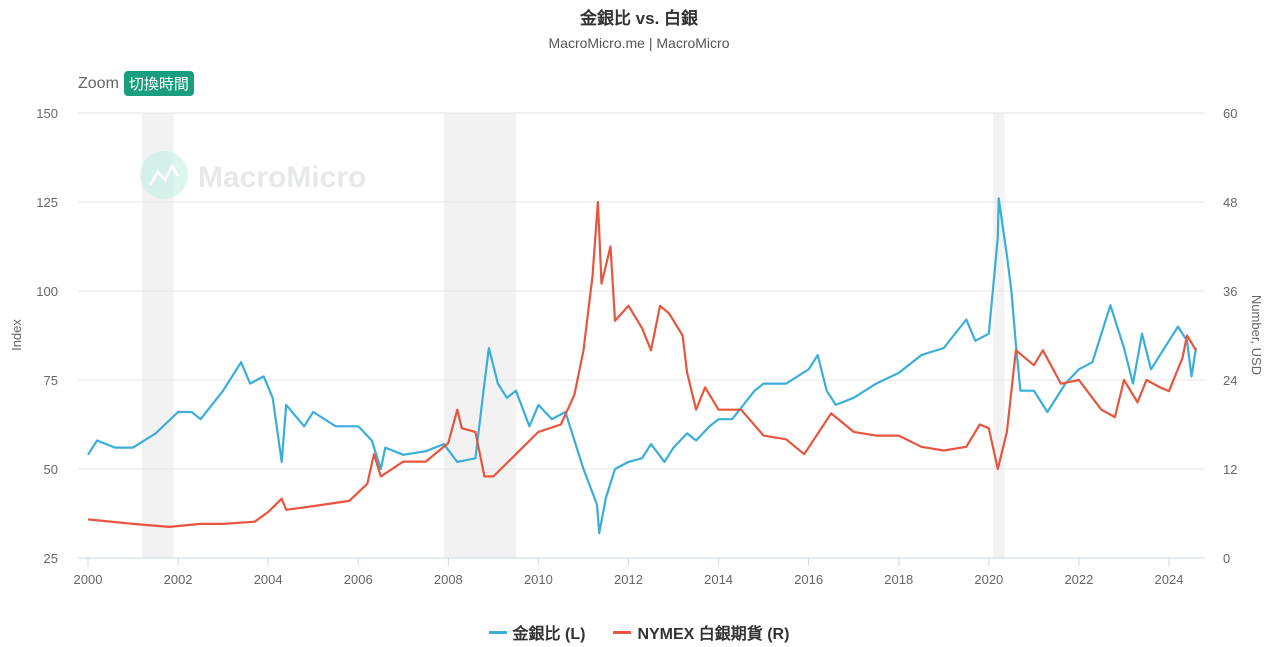  Describe the element at coordinates (808, 579) in the screenshot. I see `x-tick-label: 2016` at that location.